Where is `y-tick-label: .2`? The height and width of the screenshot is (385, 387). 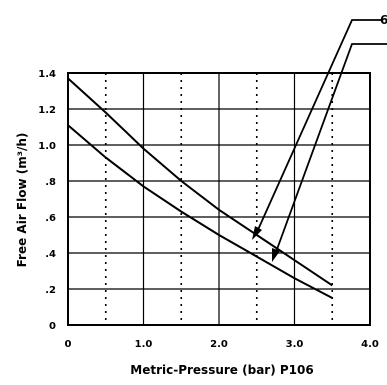 y-tick-label: .2 is located at coordinates (50, 290).